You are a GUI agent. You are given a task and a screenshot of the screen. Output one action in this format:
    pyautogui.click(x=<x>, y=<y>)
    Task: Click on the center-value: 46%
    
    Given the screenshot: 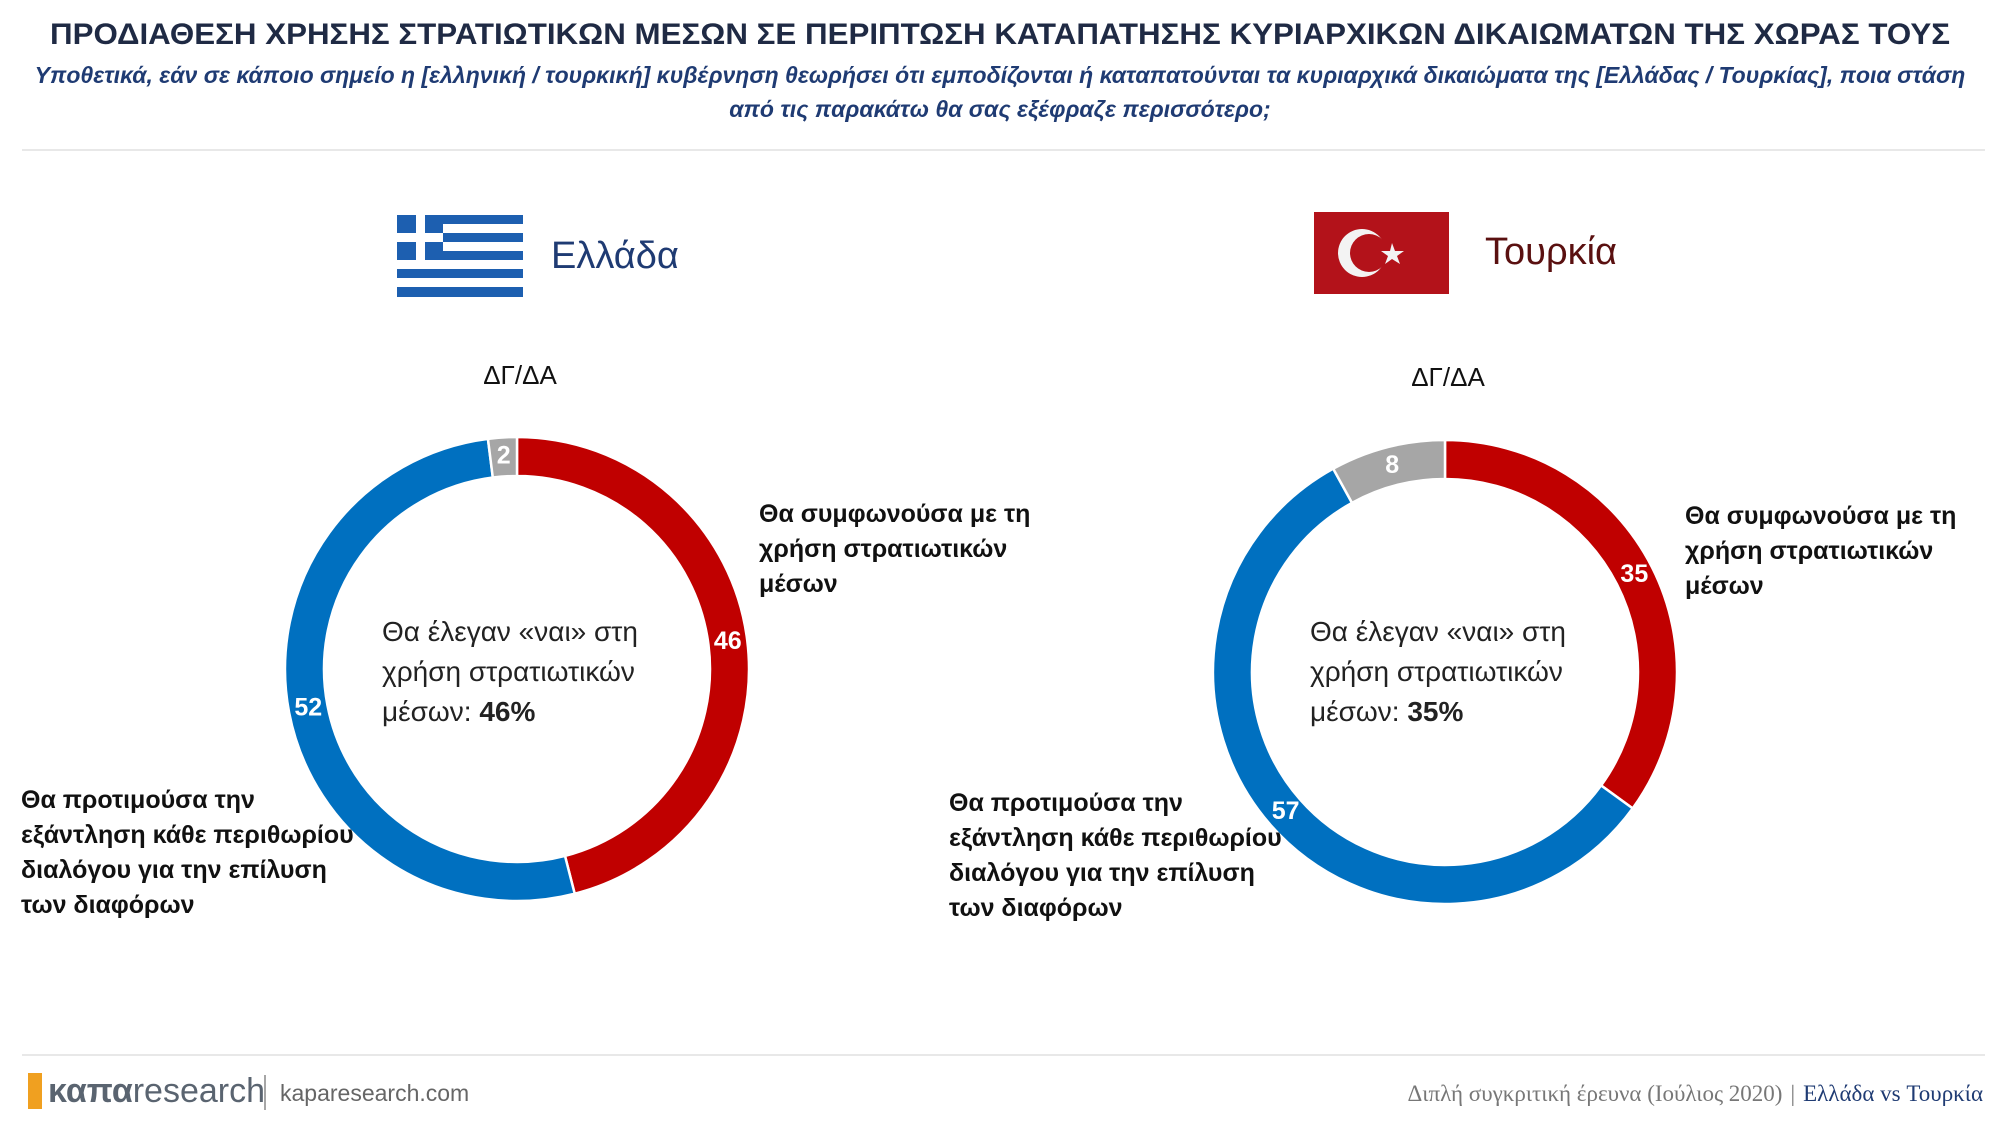 What is the action you would take?
    pyautogui.click(x=507, y=711)
    